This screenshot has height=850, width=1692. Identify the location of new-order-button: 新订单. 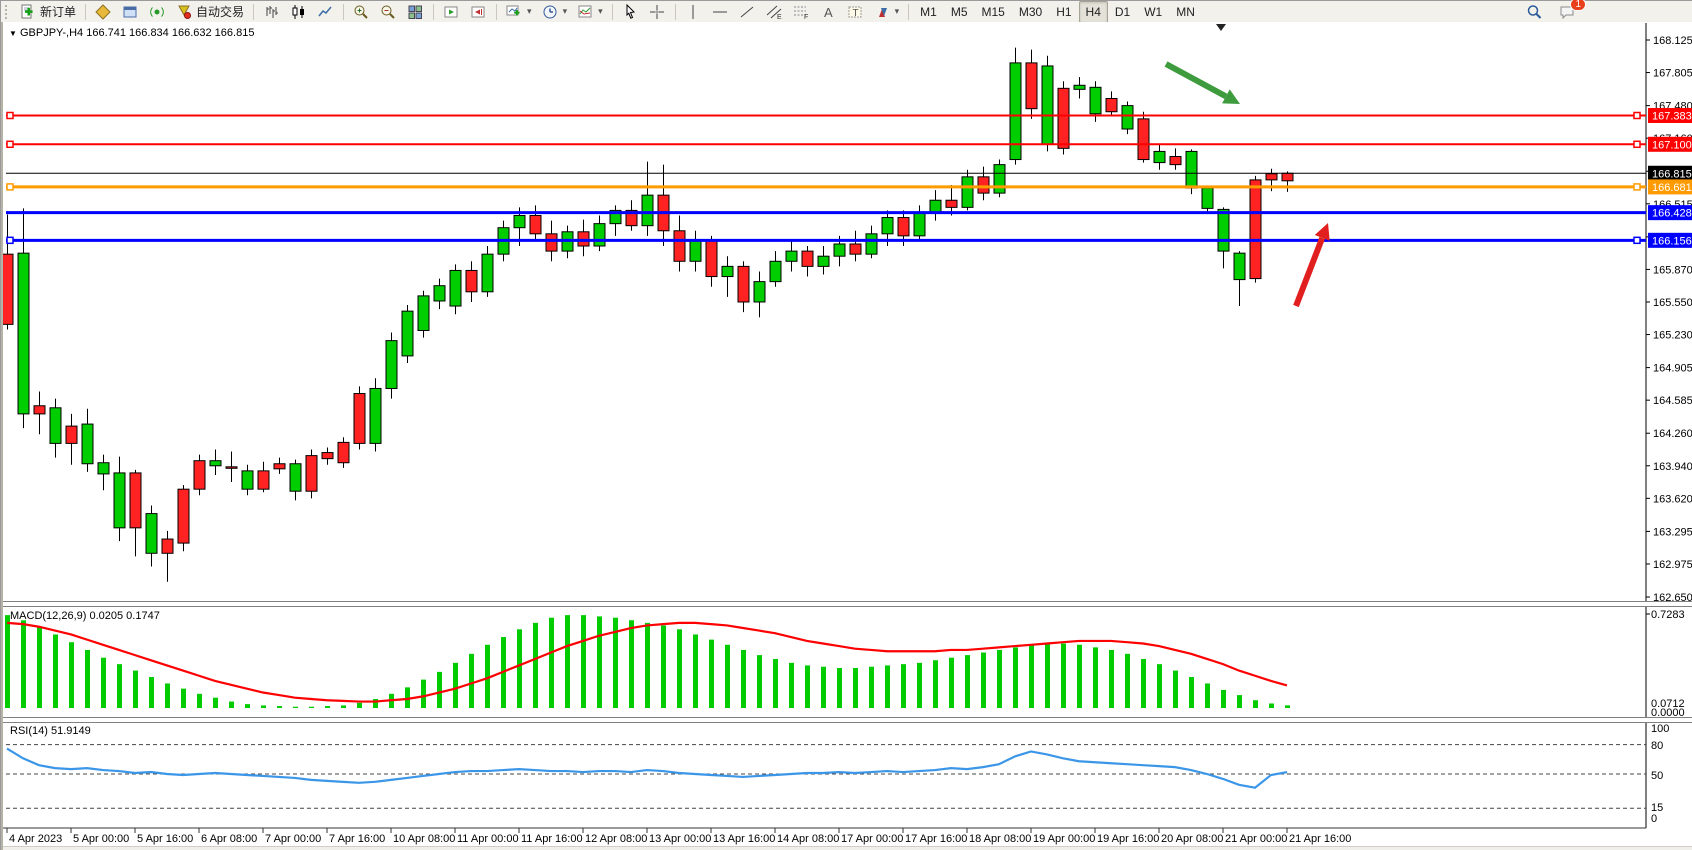
(48, 12).